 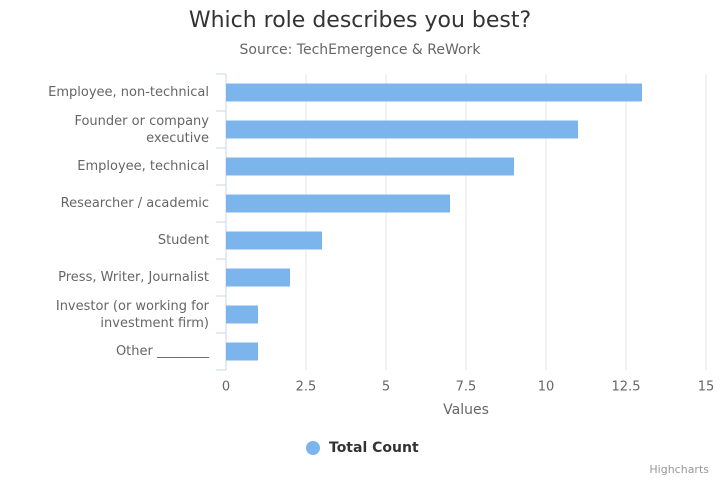 What do you see at coordinates (374, 448) in the screenshot?
I see `legend-label: Total Count` at bounding box center [374, 448].